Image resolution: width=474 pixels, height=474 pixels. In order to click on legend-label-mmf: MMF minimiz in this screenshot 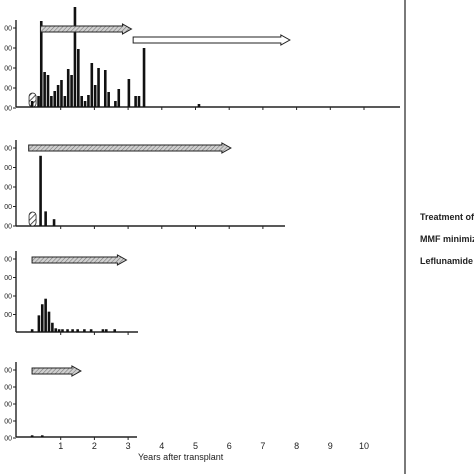, I will do `click(447, 239)`.